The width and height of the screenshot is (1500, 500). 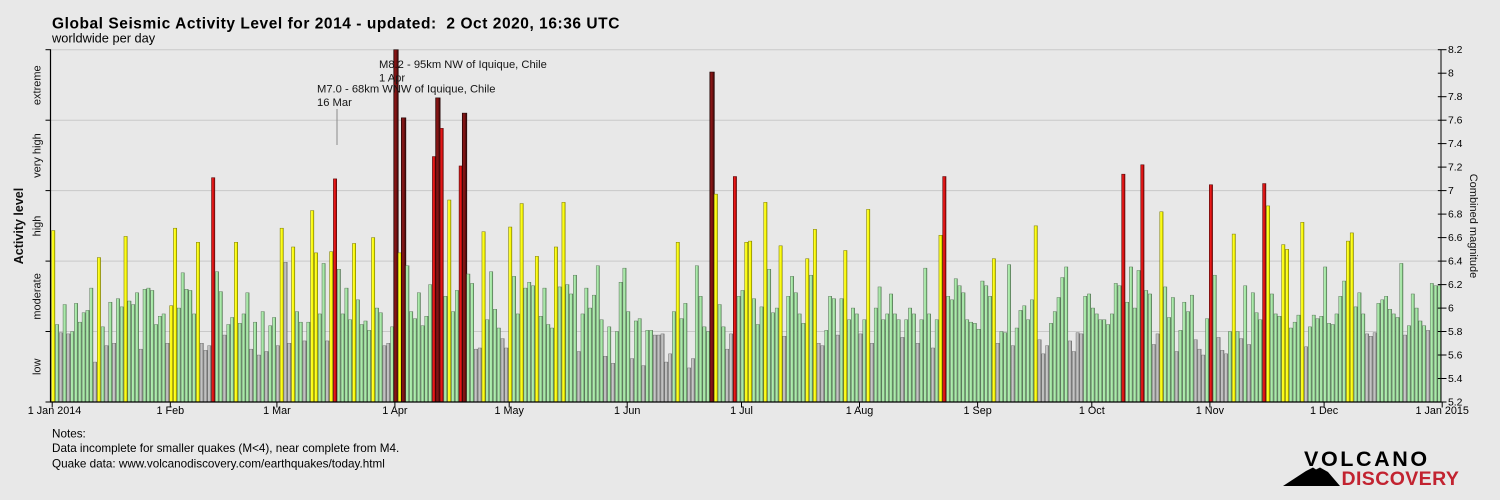 What do you see at coordinates (103, 38) in the screenshot?
I see `svg-text: worldwide per day` at bounding box center [103, 38].